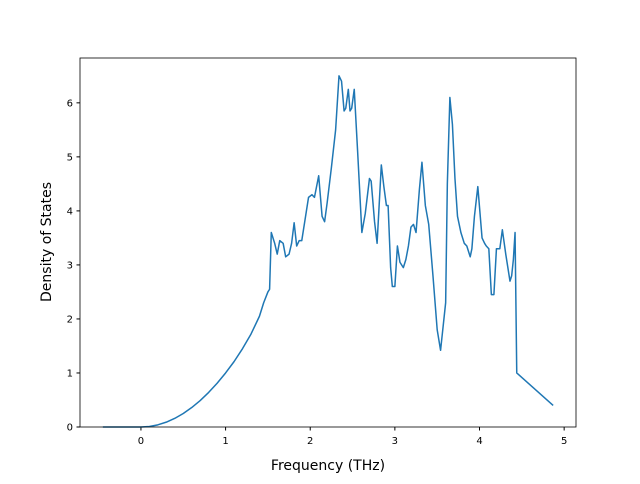 The image size is (640, 484). What do you see at coordinates (141, 441) in the screenshot?
I see `x-tick-label: 0` at bounding box center [141, 441].